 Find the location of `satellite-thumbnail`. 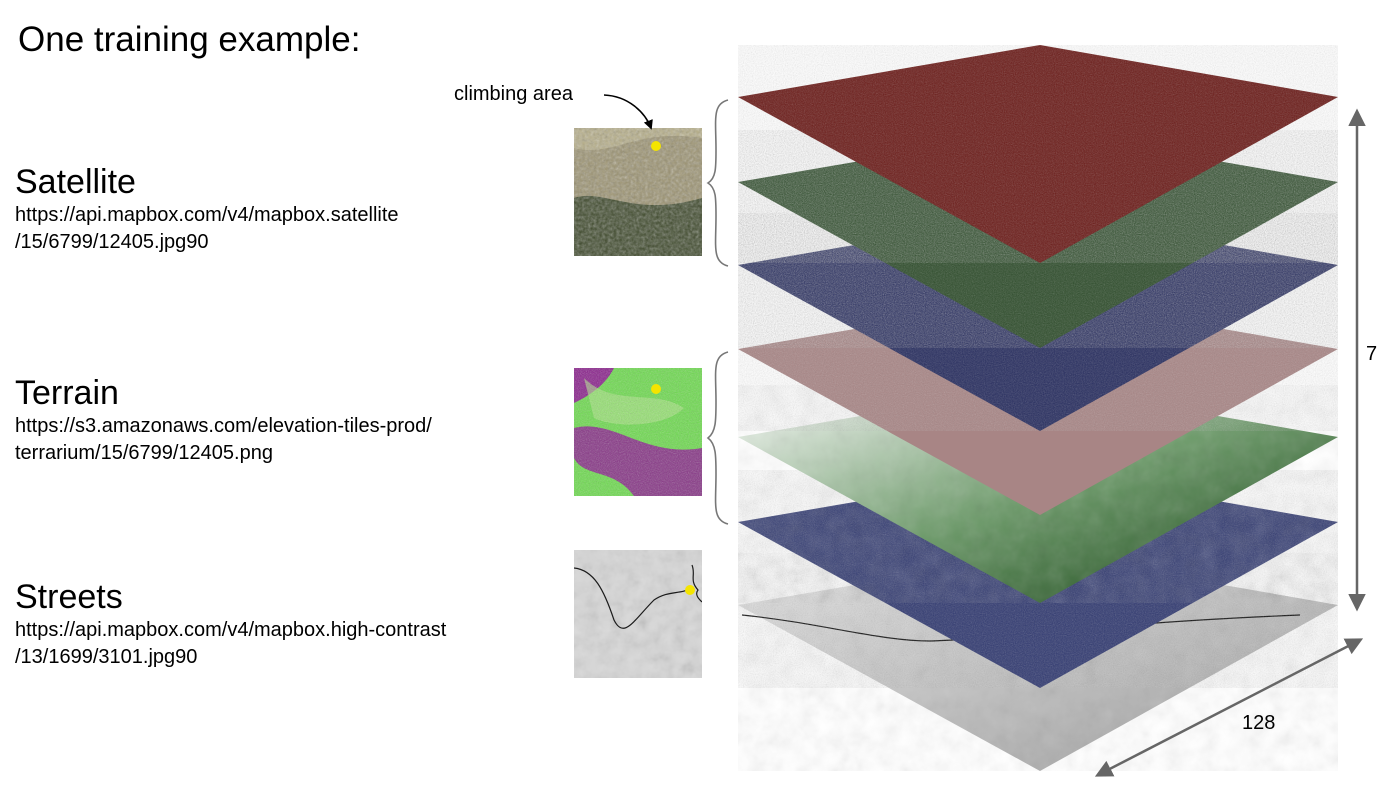

satellite-thumbnail is located at coordinates (638, 192).